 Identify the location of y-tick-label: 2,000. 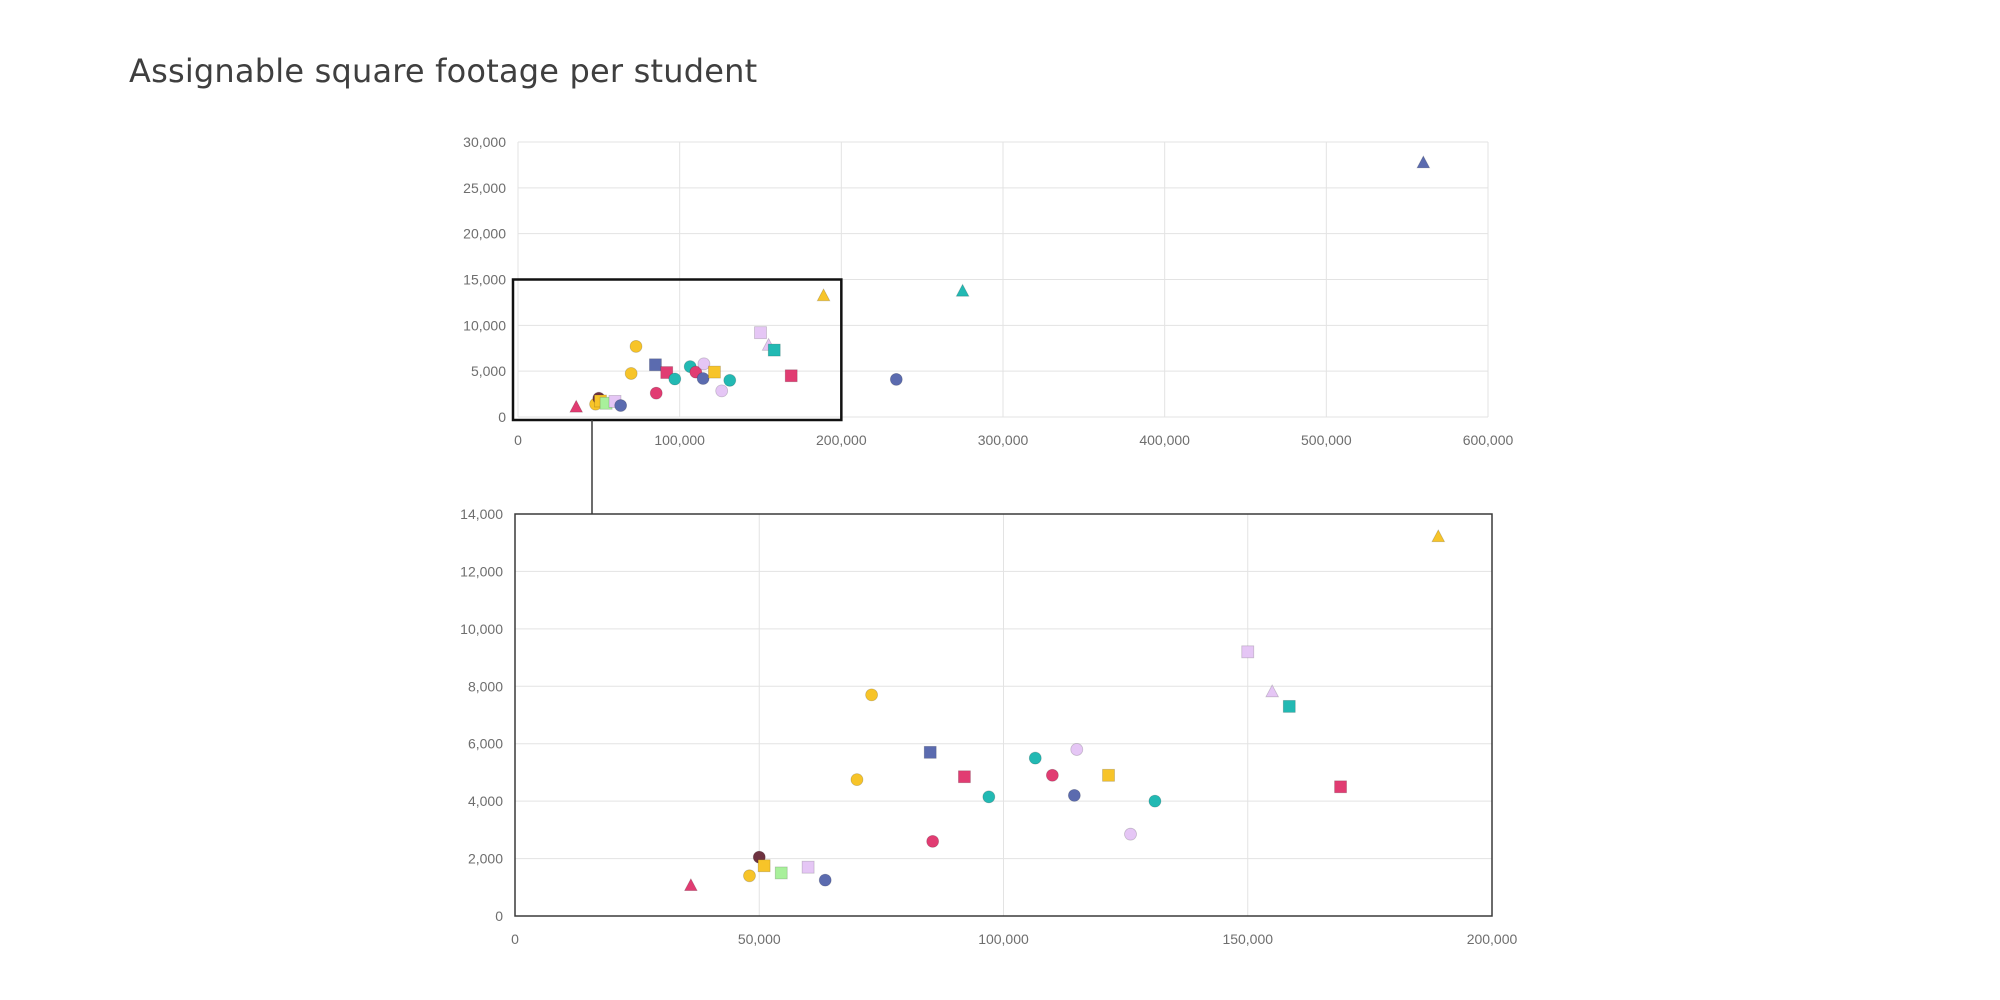
(485, 859).